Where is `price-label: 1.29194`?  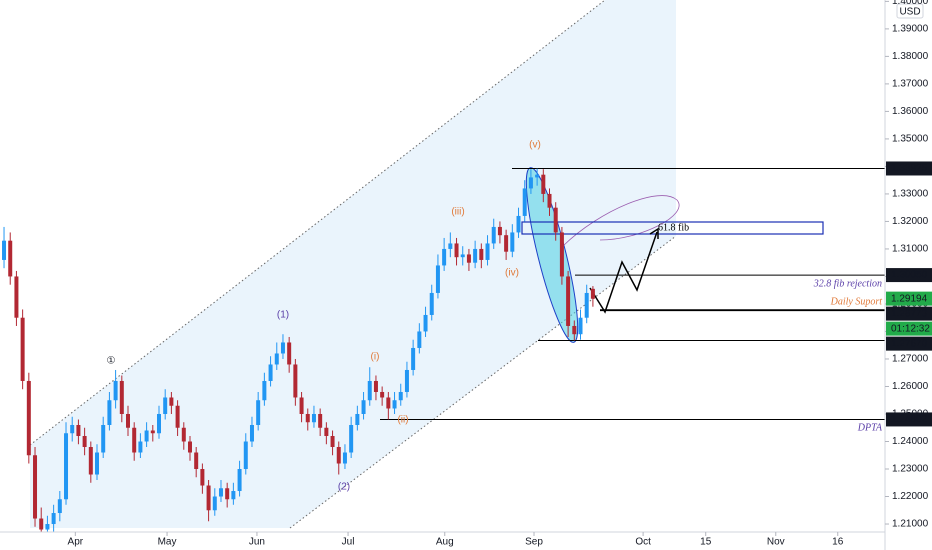
price-label: 1.29194 is located at coordinates (909, 298).